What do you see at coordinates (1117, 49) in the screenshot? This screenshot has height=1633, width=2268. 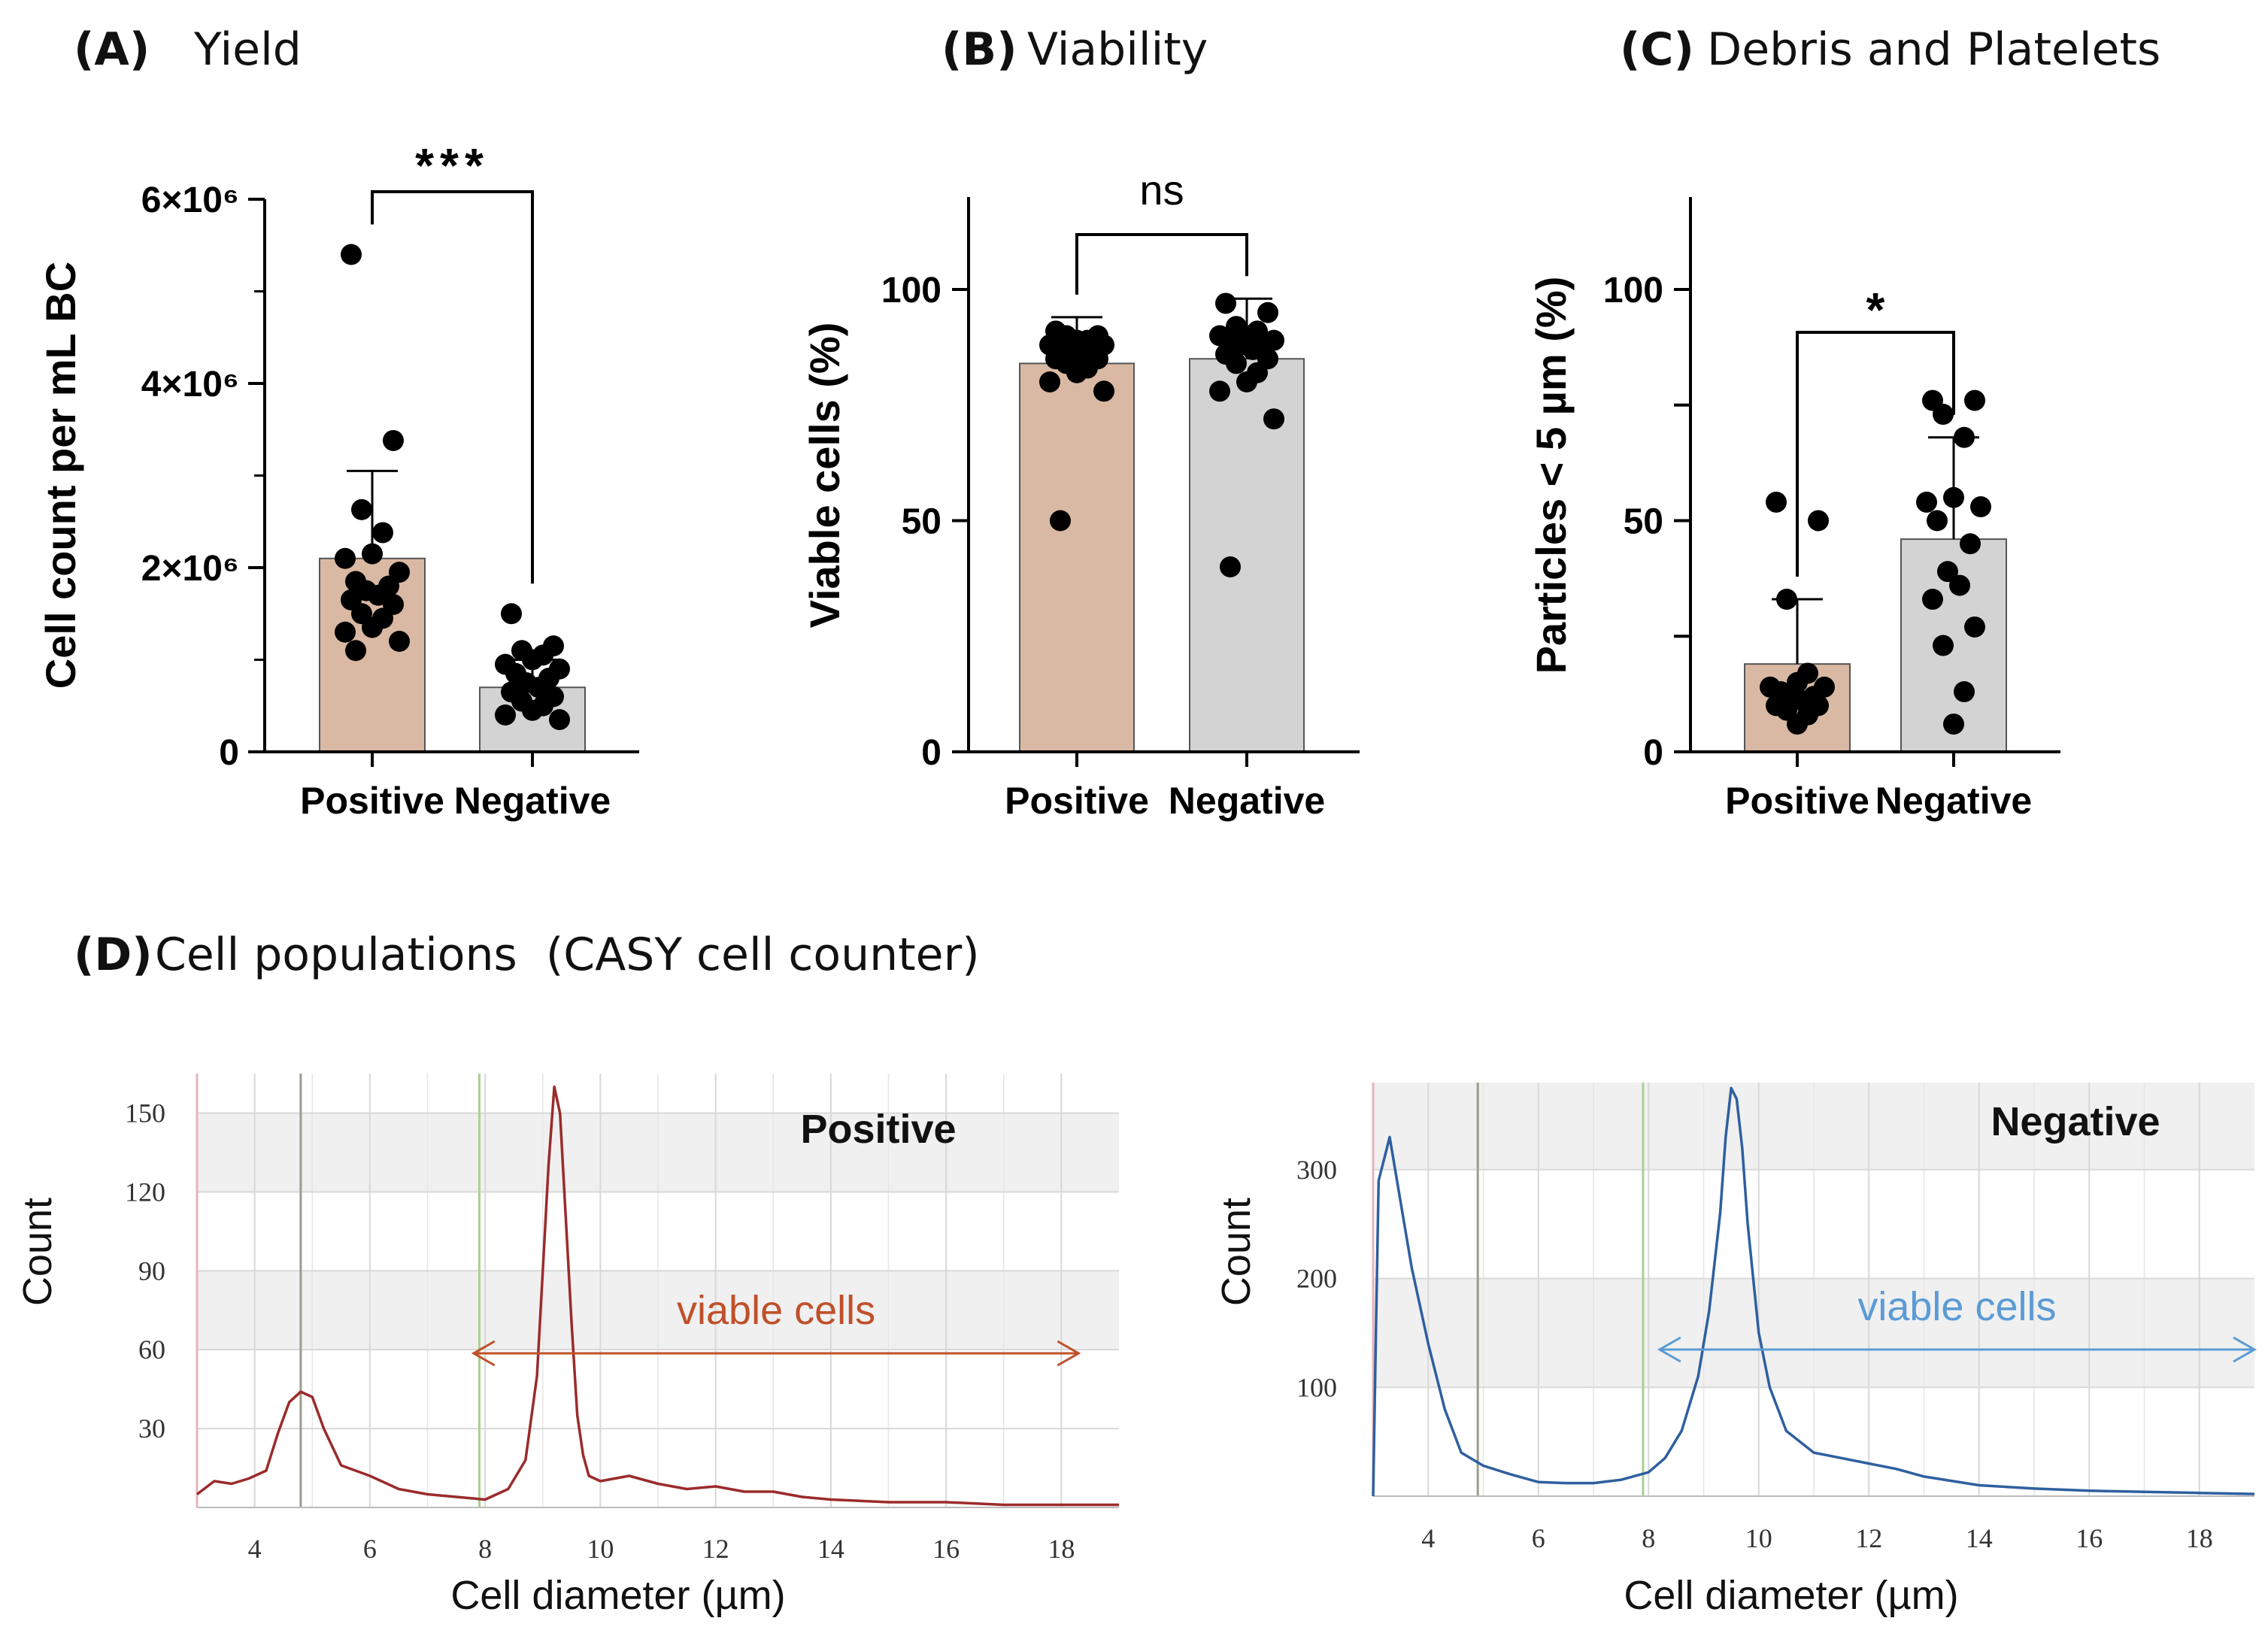 I see `panel-b-title: Viability` at bounding box center [1117, 49].